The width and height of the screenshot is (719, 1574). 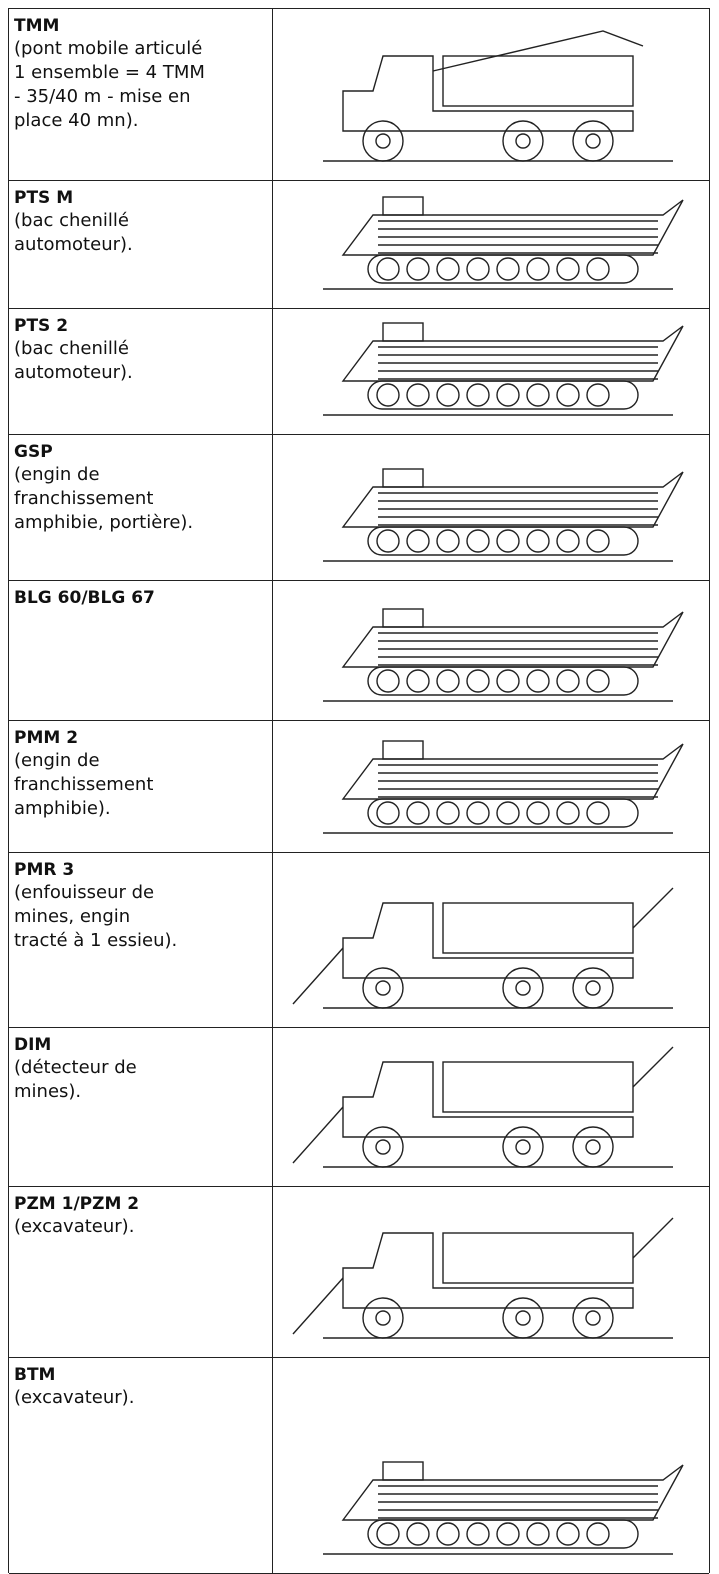 I want to click on table-row: PMM 2 (engin de franchissement amphibie)., so click(x=359, y=787).